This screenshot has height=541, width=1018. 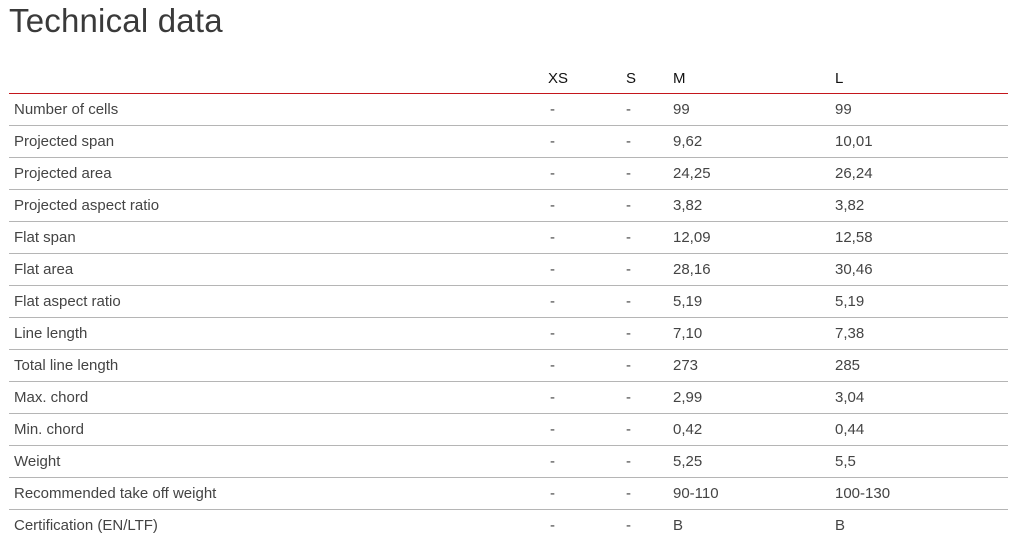 I want to click on row-label: Projected span, so click(x=278, y=142).